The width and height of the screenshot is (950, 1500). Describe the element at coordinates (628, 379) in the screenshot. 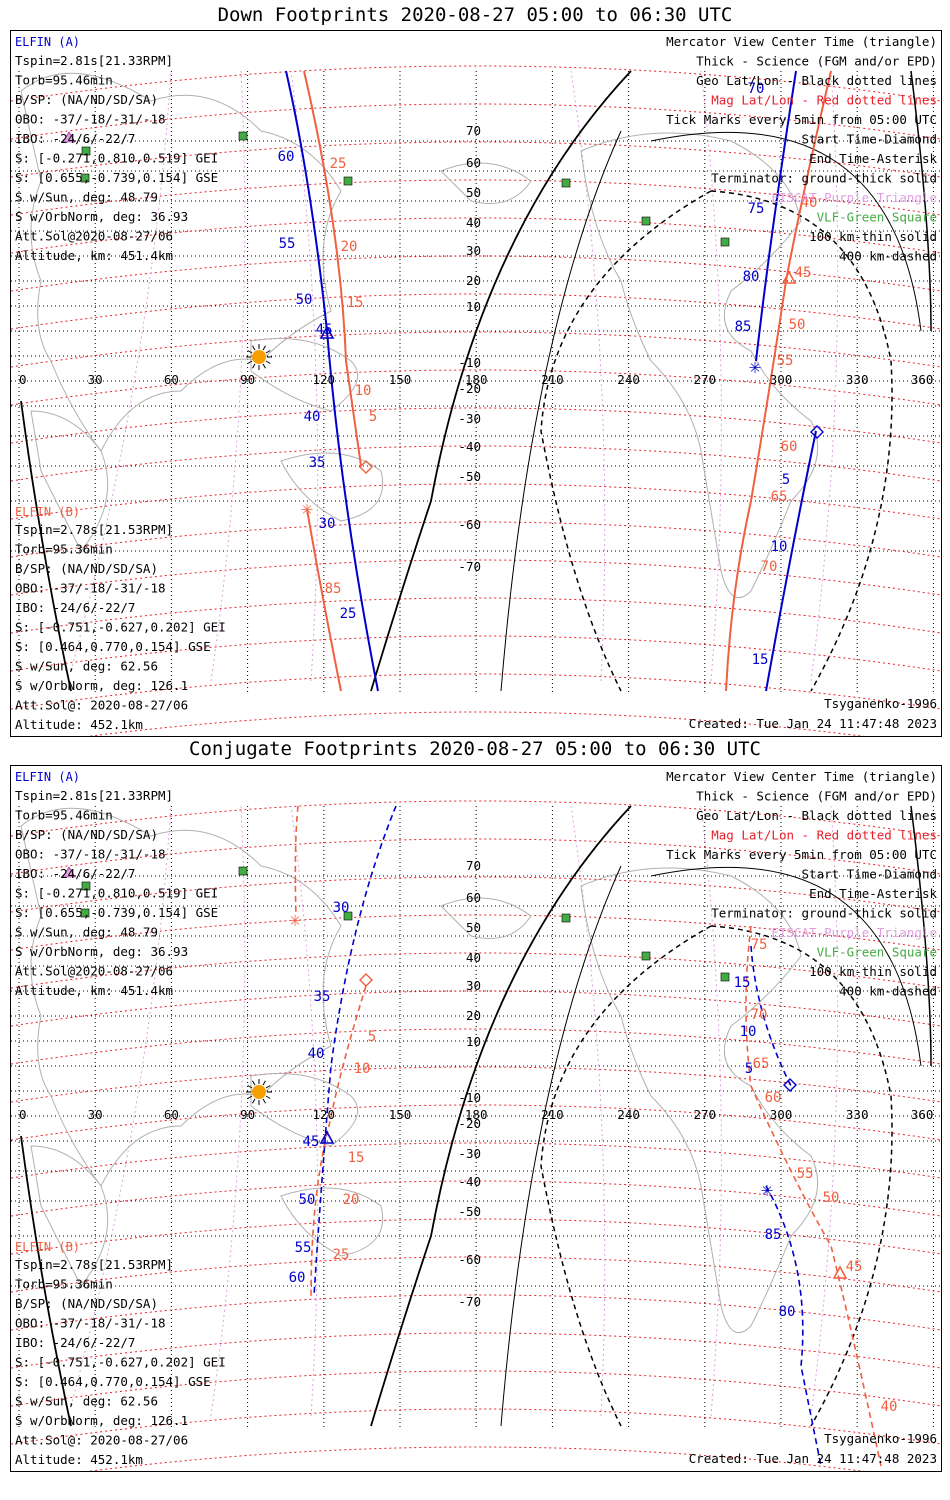

I see `lon-label: 240` at that location.